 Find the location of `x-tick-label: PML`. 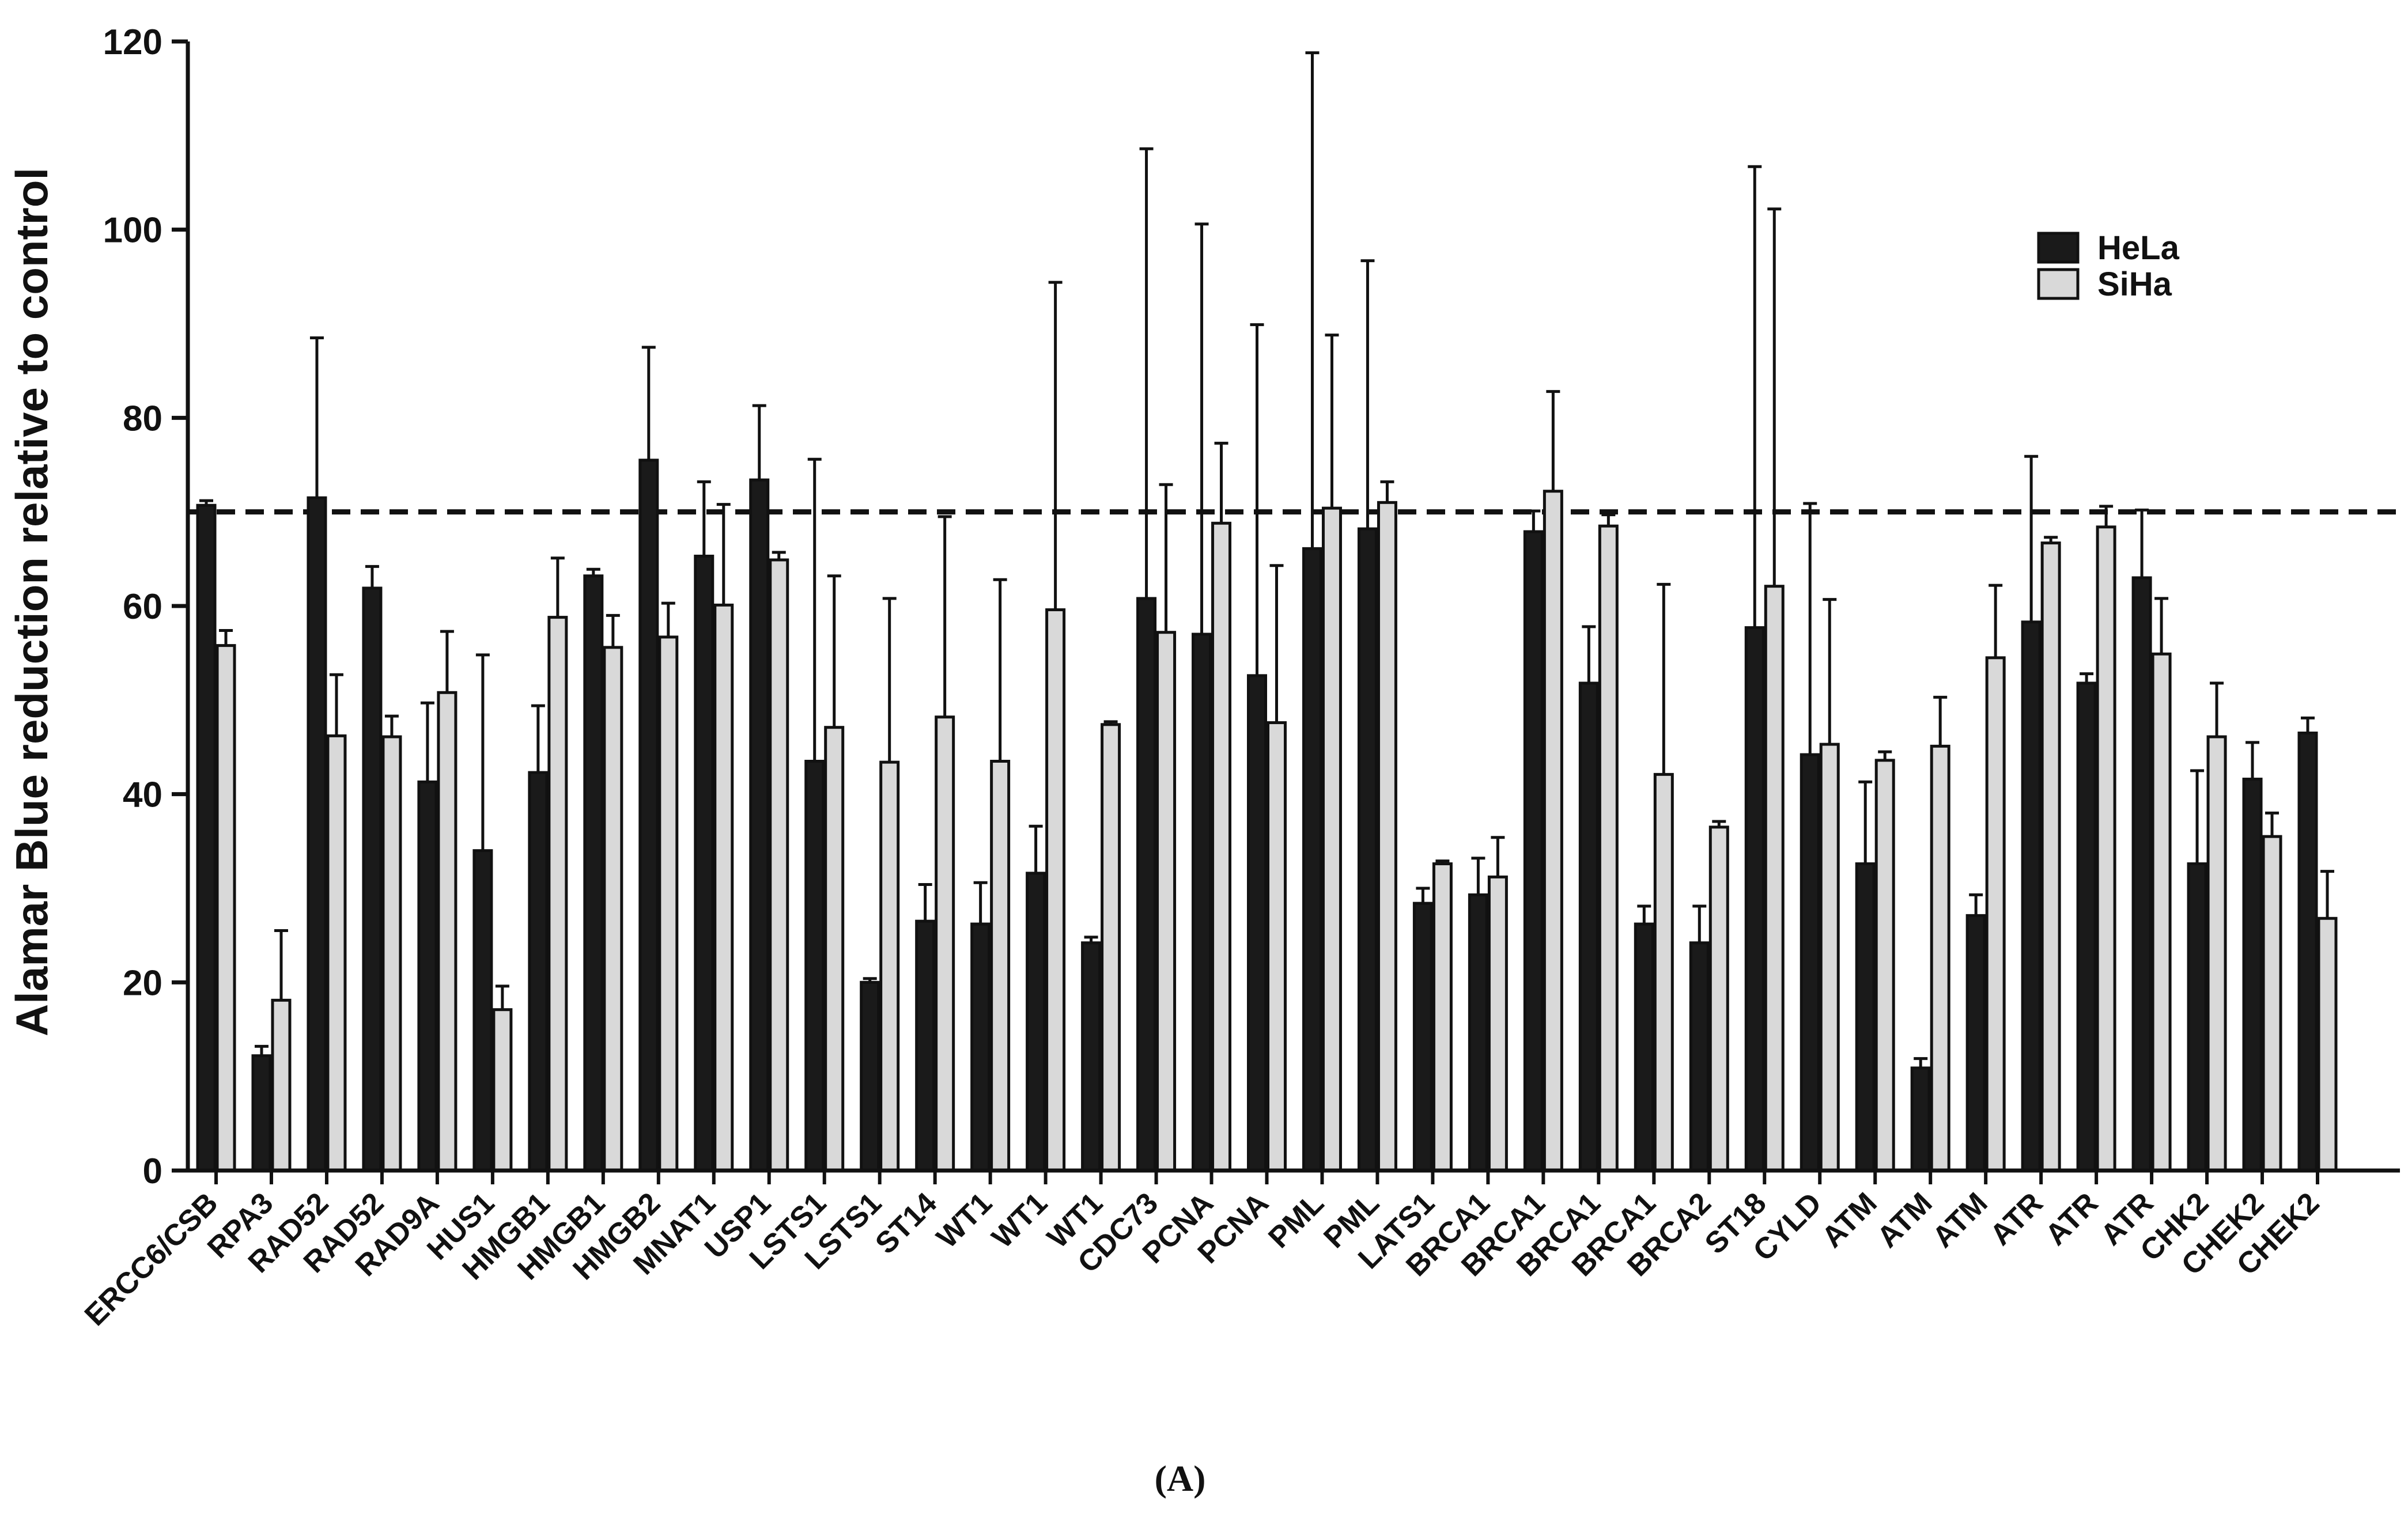

x-tick-label: PML is located at coordinates (1296, 1220).